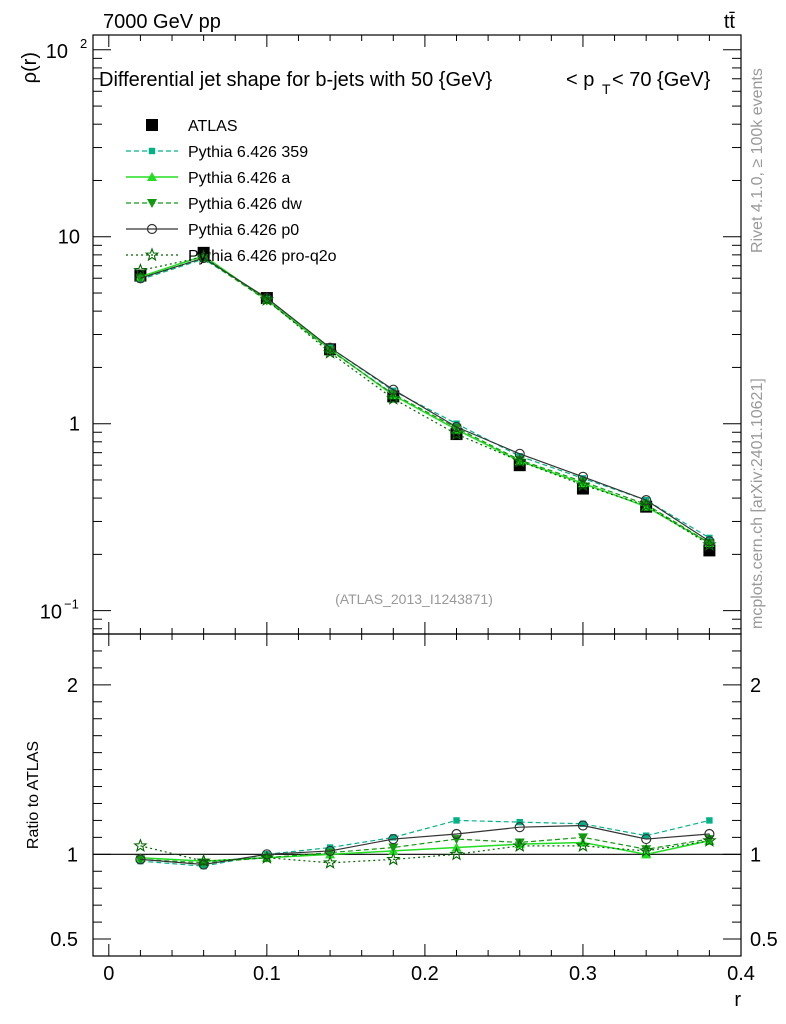 Image resolution: width=786 pixels, height=1024 pixels. Describe the element at coordinates (243, 230) in the screenshot. I see `legend-label-pythia-6-426-p0: Pythia 6.426 p0` at that location.